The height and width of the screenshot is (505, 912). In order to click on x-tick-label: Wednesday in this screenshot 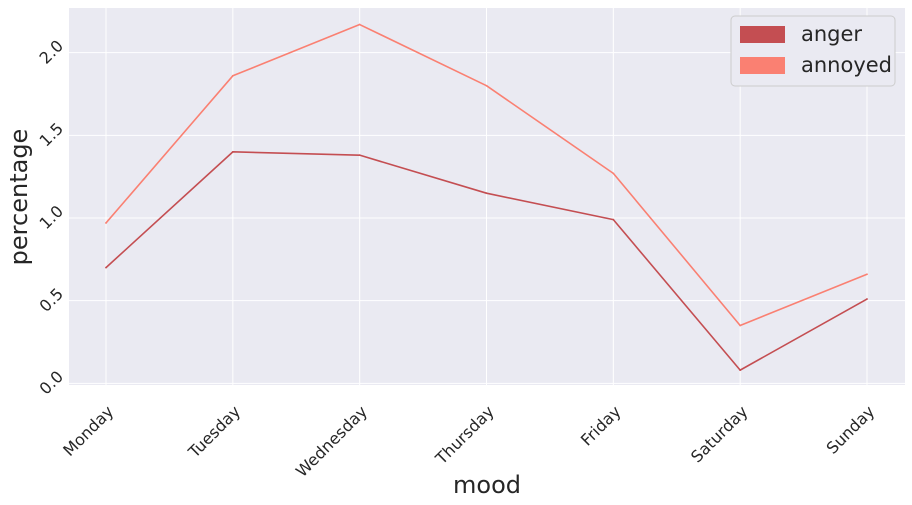, I will do `click(331, 441)`.